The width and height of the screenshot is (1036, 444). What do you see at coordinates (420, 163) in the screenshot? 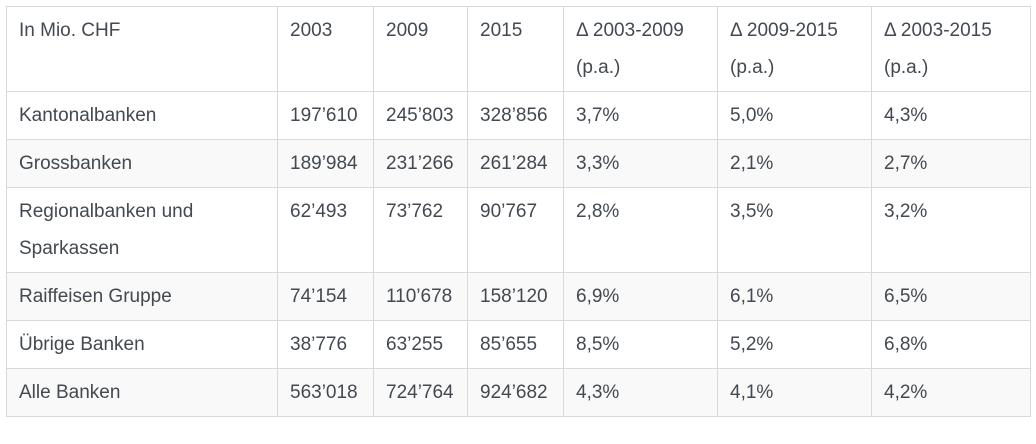
I see `value-2009: 231’266` at bounding box center [420, 163].